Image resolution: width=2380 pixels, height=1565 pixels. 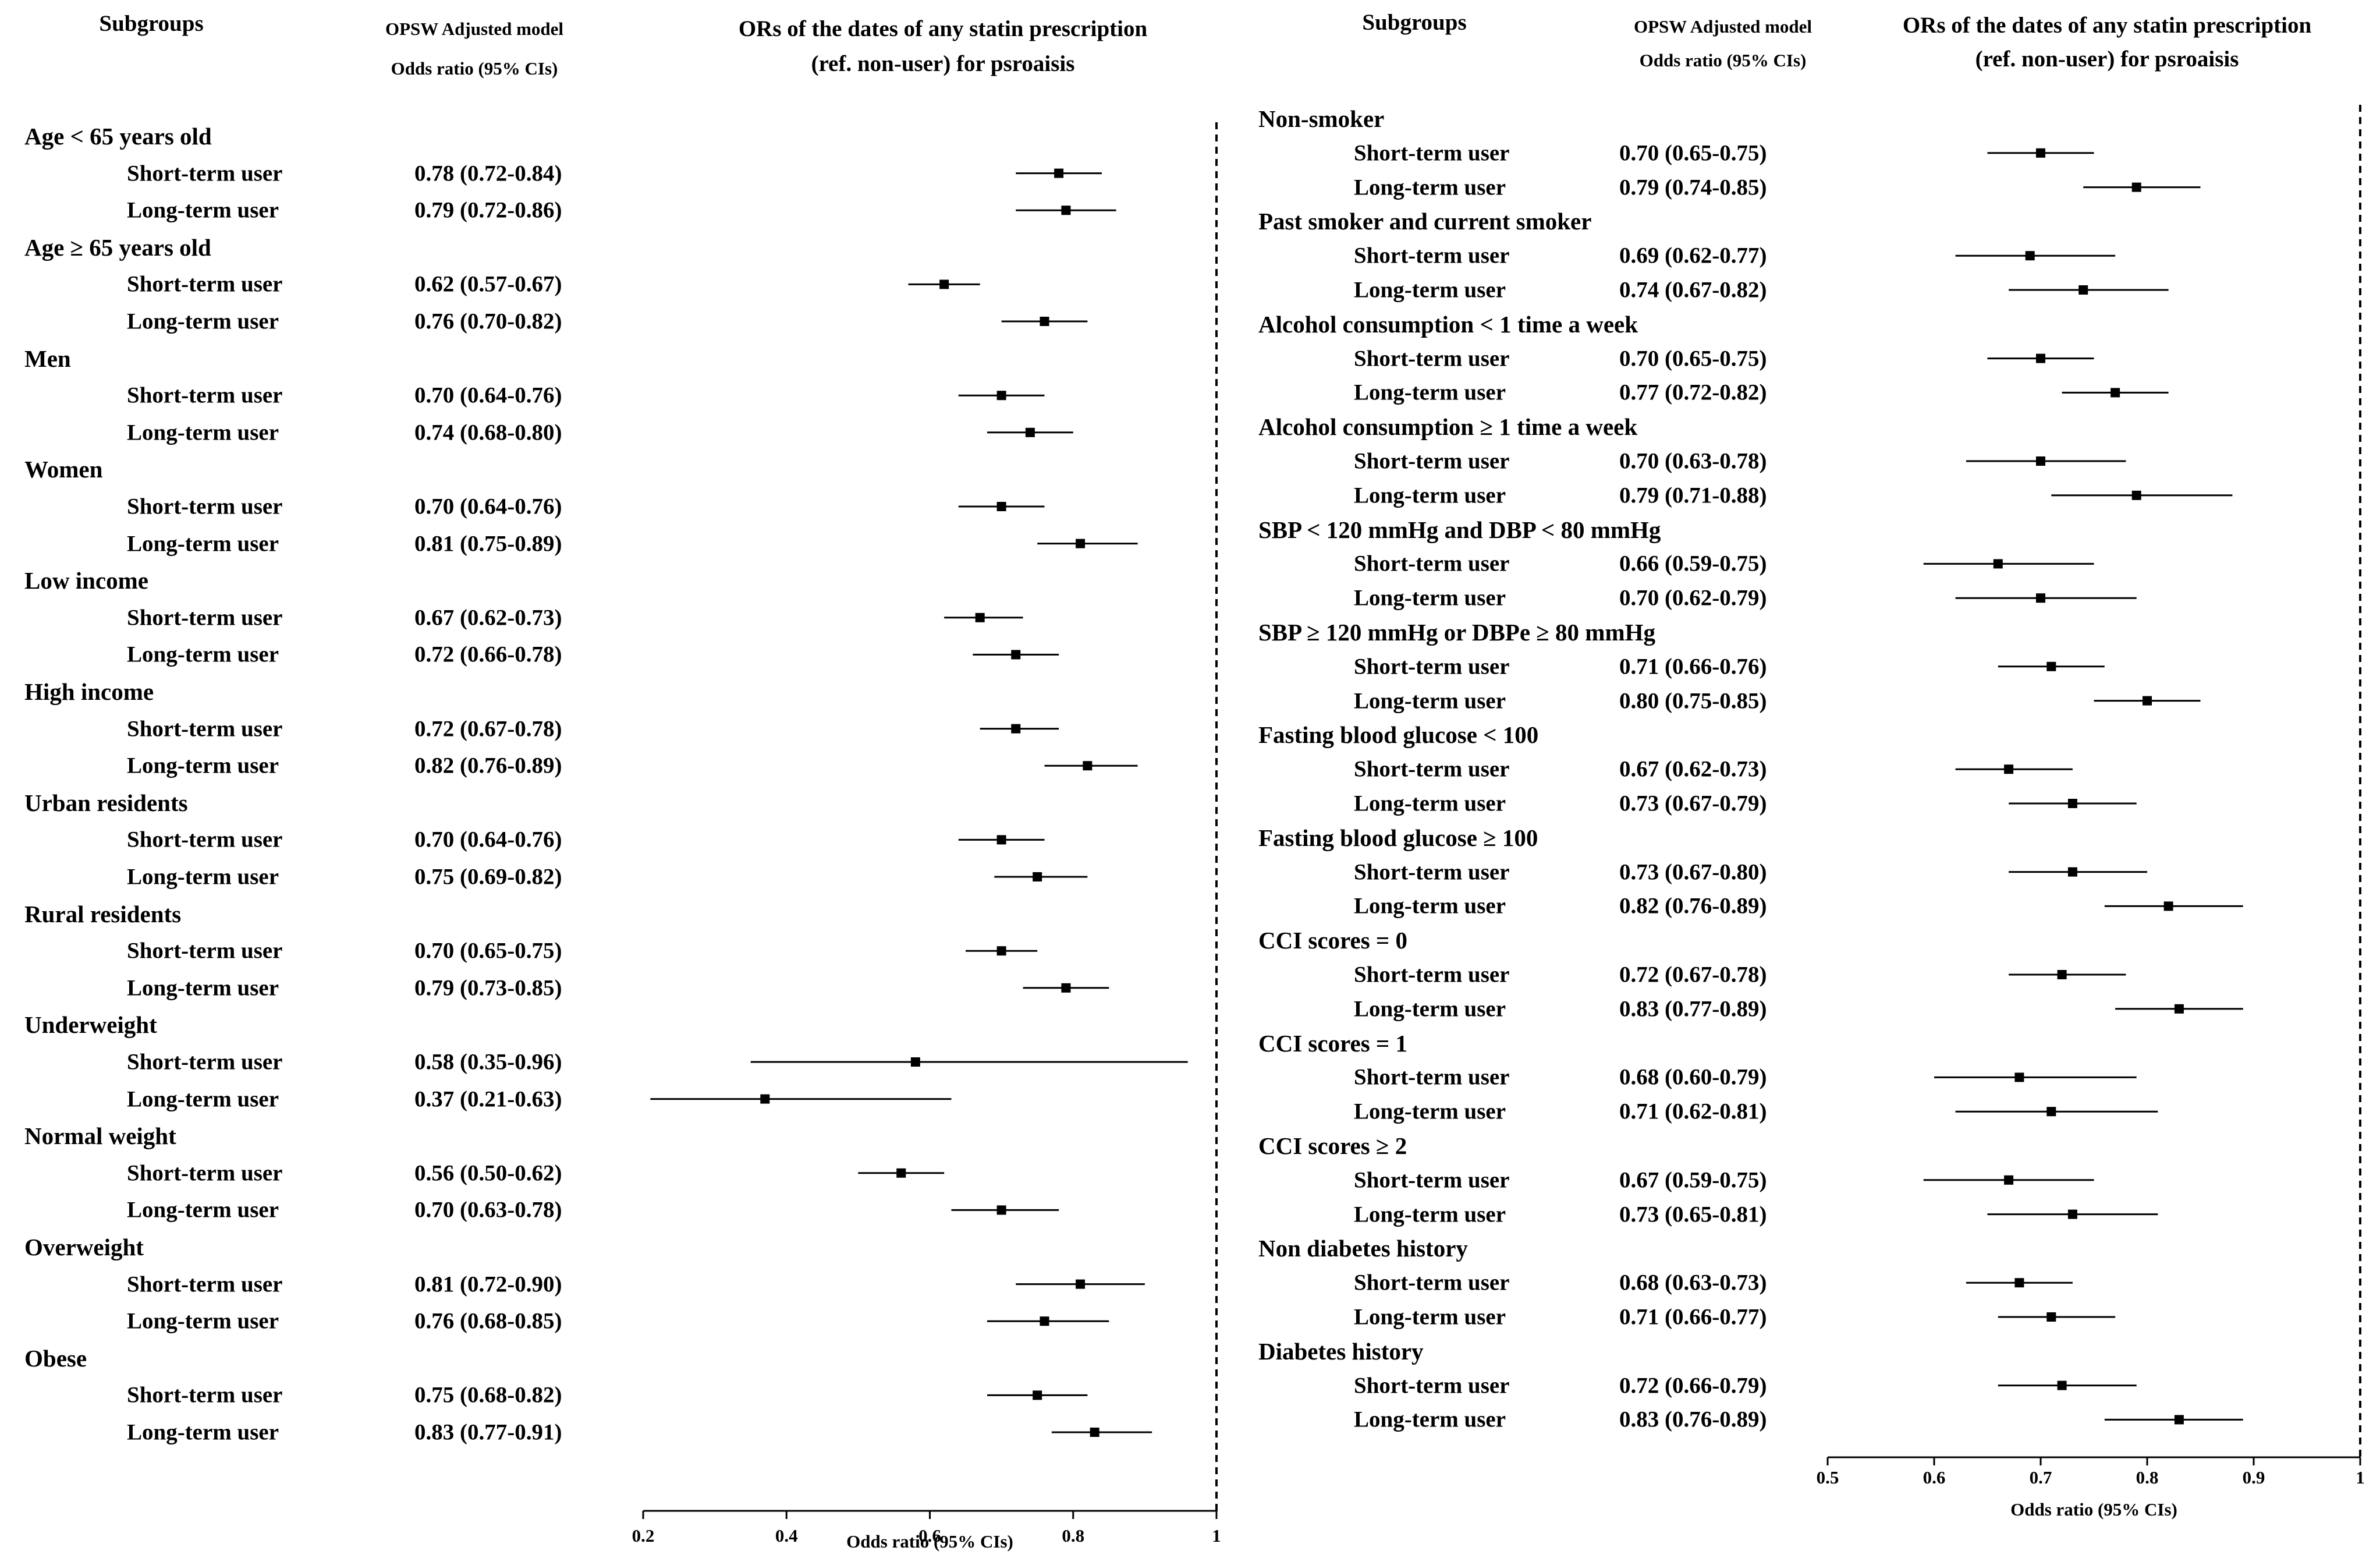 I want to click on odds-ratio-value: 0.68 (0.60-0.79), so click(x=1693, y=1077).